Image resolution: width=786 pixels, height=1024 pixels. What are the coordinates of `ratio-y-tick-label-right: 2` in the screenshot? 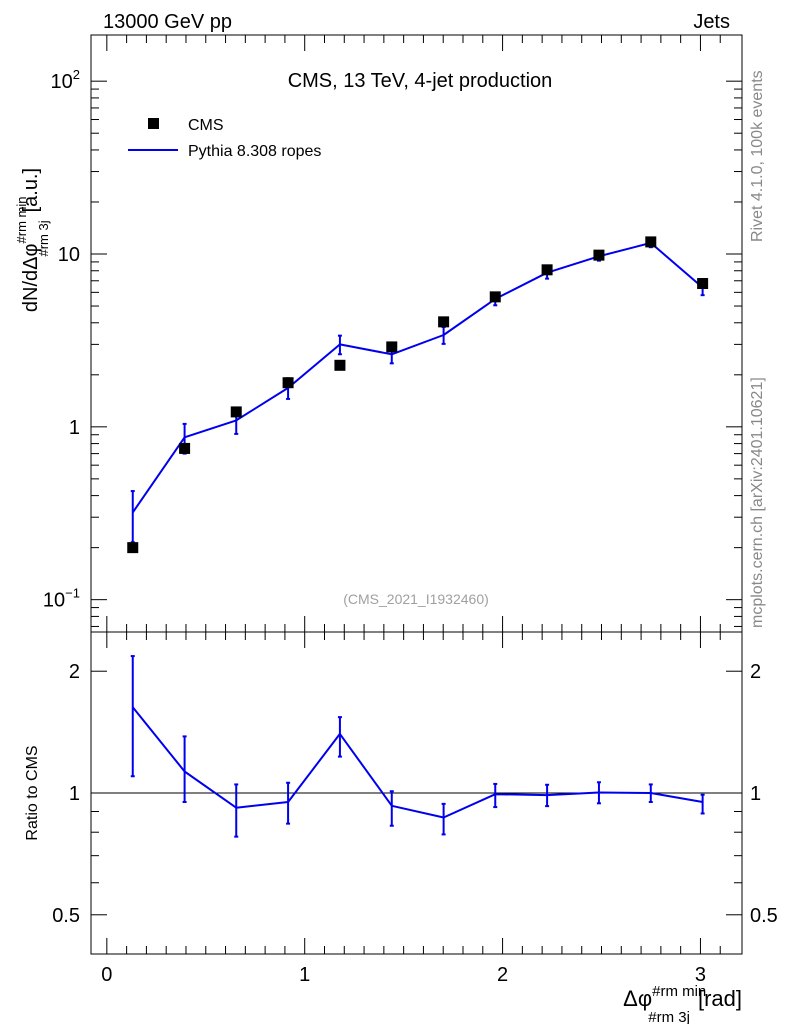 It's located at (755, 672).